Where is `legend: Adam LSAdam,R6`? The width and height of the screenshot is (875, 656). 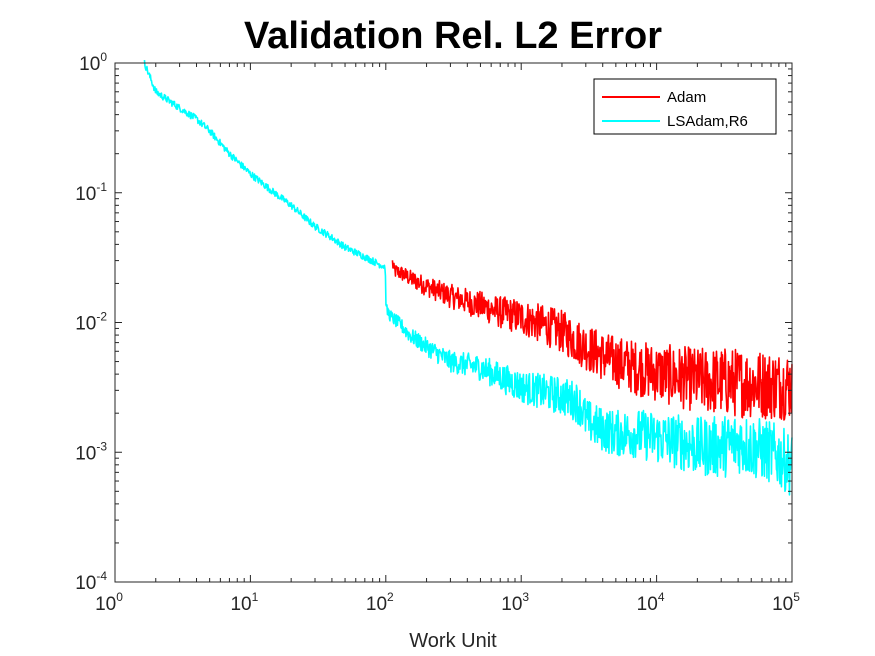 legend: Adam LSAdam,R6 is located at coordinates (685, 106).